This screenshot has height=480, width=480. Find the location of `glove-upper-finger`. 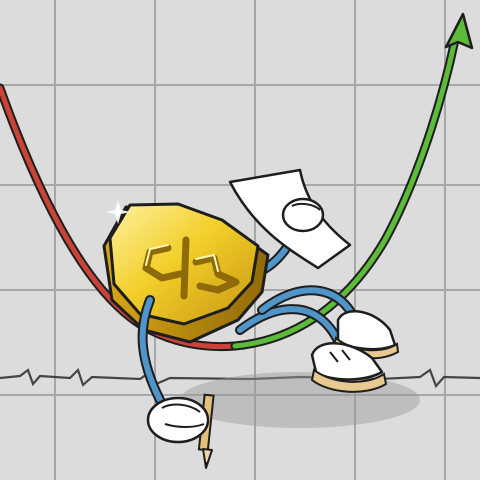

glove-upper-finger is located at coordinates (306, 206).